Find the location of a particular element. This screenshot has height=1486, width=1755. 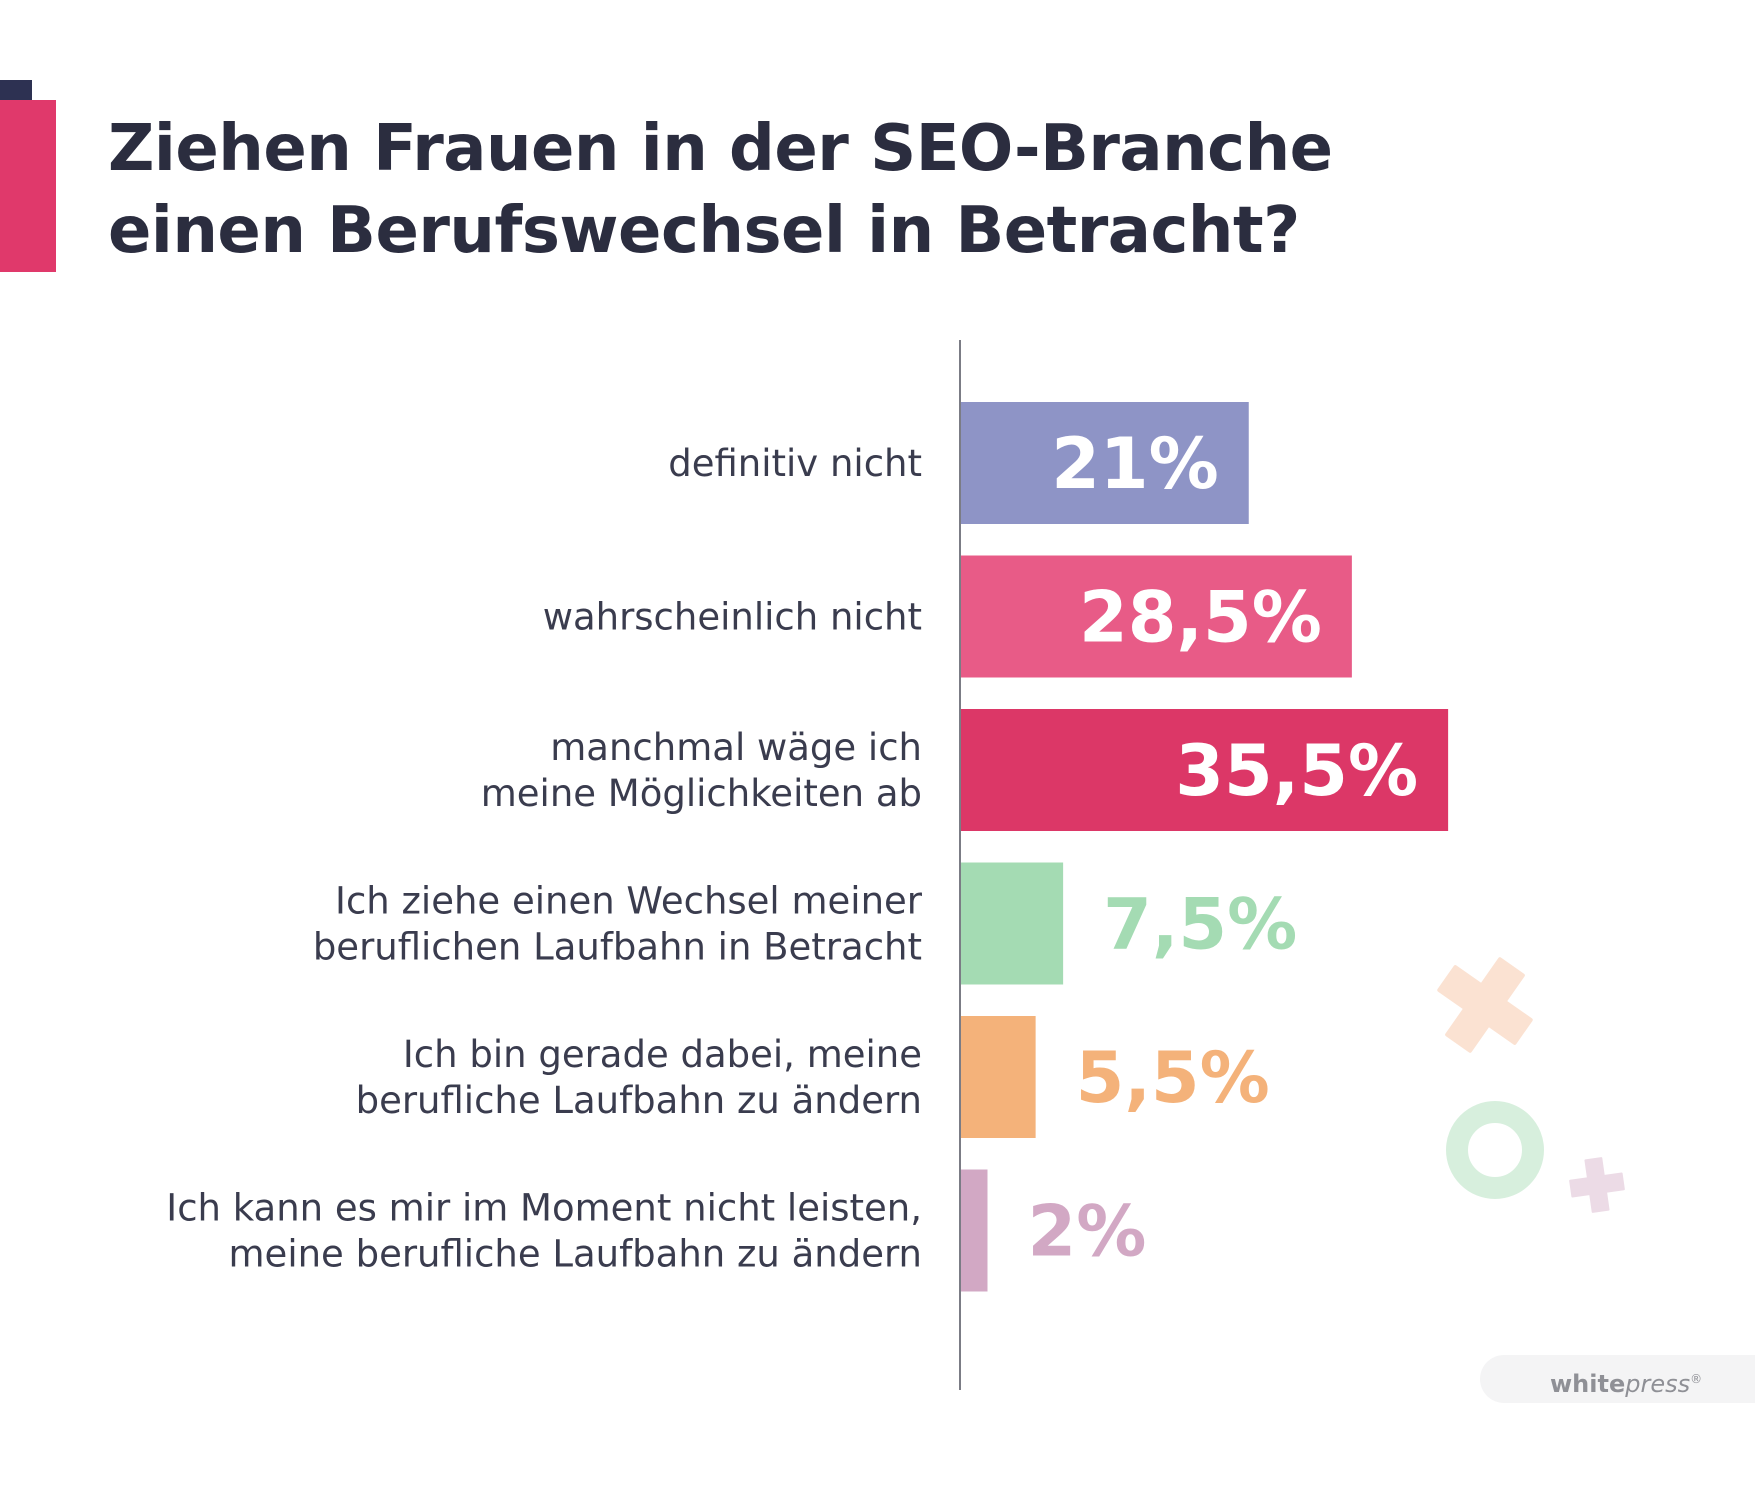

title-accent-pink is located at coordinates (28, 186).